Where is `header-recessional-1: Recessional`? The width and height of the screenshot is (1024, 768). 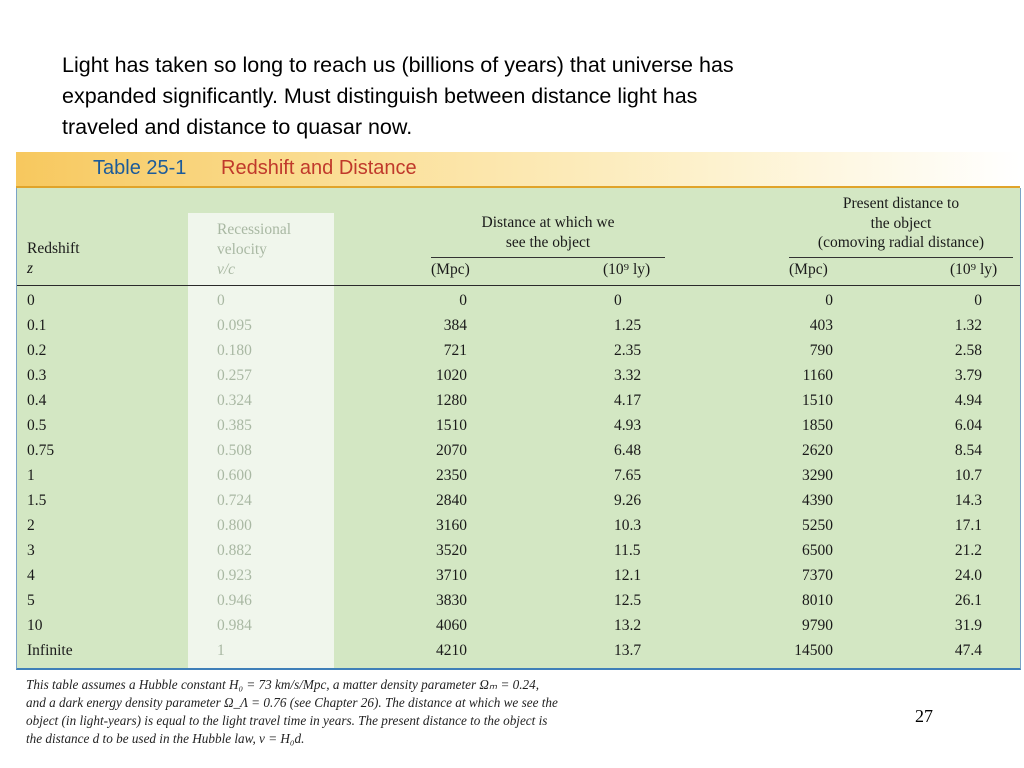 header-recessional-1: Recessional is located at coordinates (254, 229).